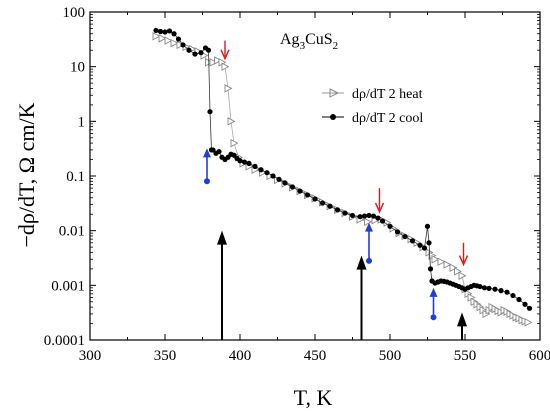 This screenshot has height=413, width=550. What do you see at coordinates (240, 356) in the screenshot?
I see `x-tick-label: 400` at bounding box center [240, 356].